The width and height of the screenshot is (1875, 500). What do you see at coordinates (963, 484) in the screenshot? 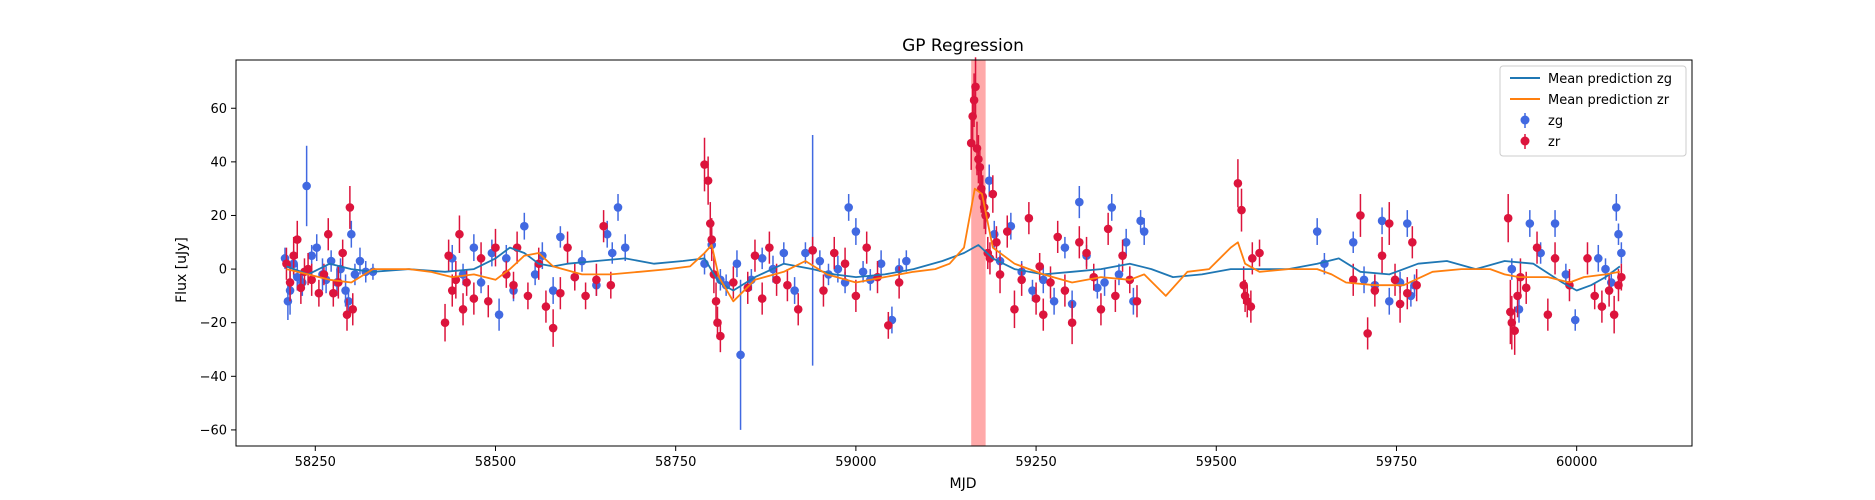
I see `x-axis-label: MJD` at bounding box center [963, 484].